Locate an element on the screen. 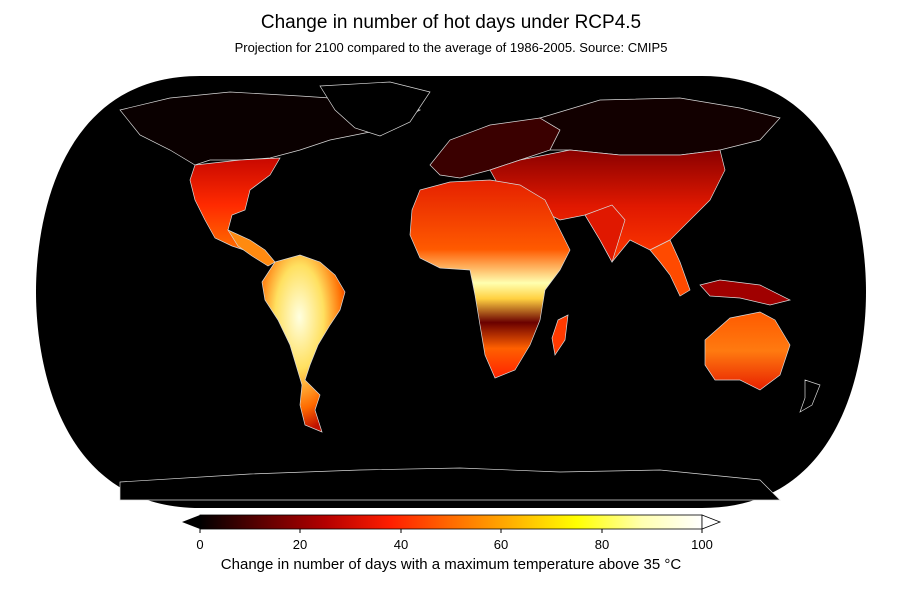 The width and height of the screenshot is (902, 606). colorbar-tick-80: 80 is located at coordinates (602, 544).